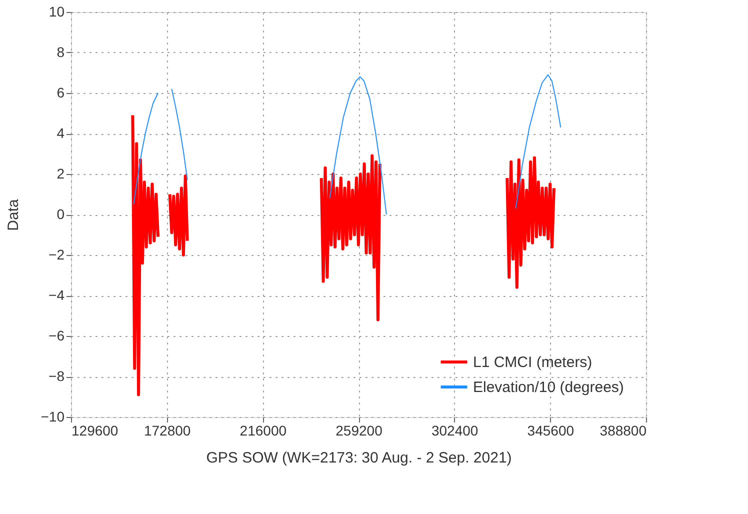 This screenshot has width=748, height=514. Describe the element at coordinates (56, 336) in the screenshot. I see `y-tick-label: −6` at that location.